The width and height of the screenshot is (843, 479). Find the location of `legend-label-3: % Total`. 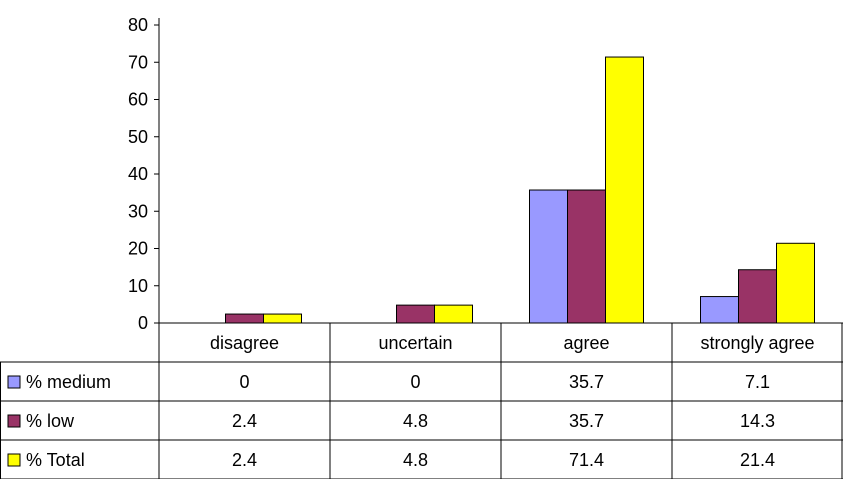

legend-label-3: % Total is located at coordinates (55, 460).